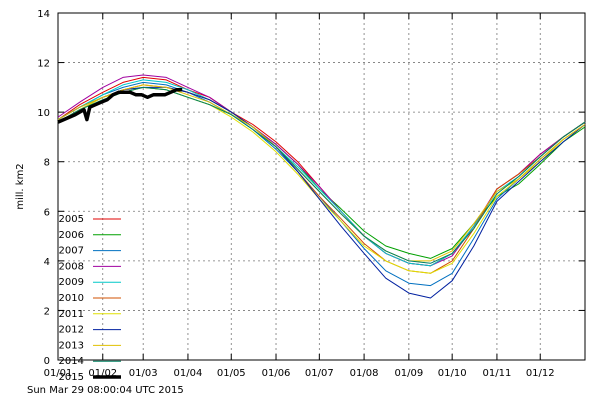 This screenshot has width=600, height=400. I want to click on x-tick-label: 01/08, so click(364, 373).